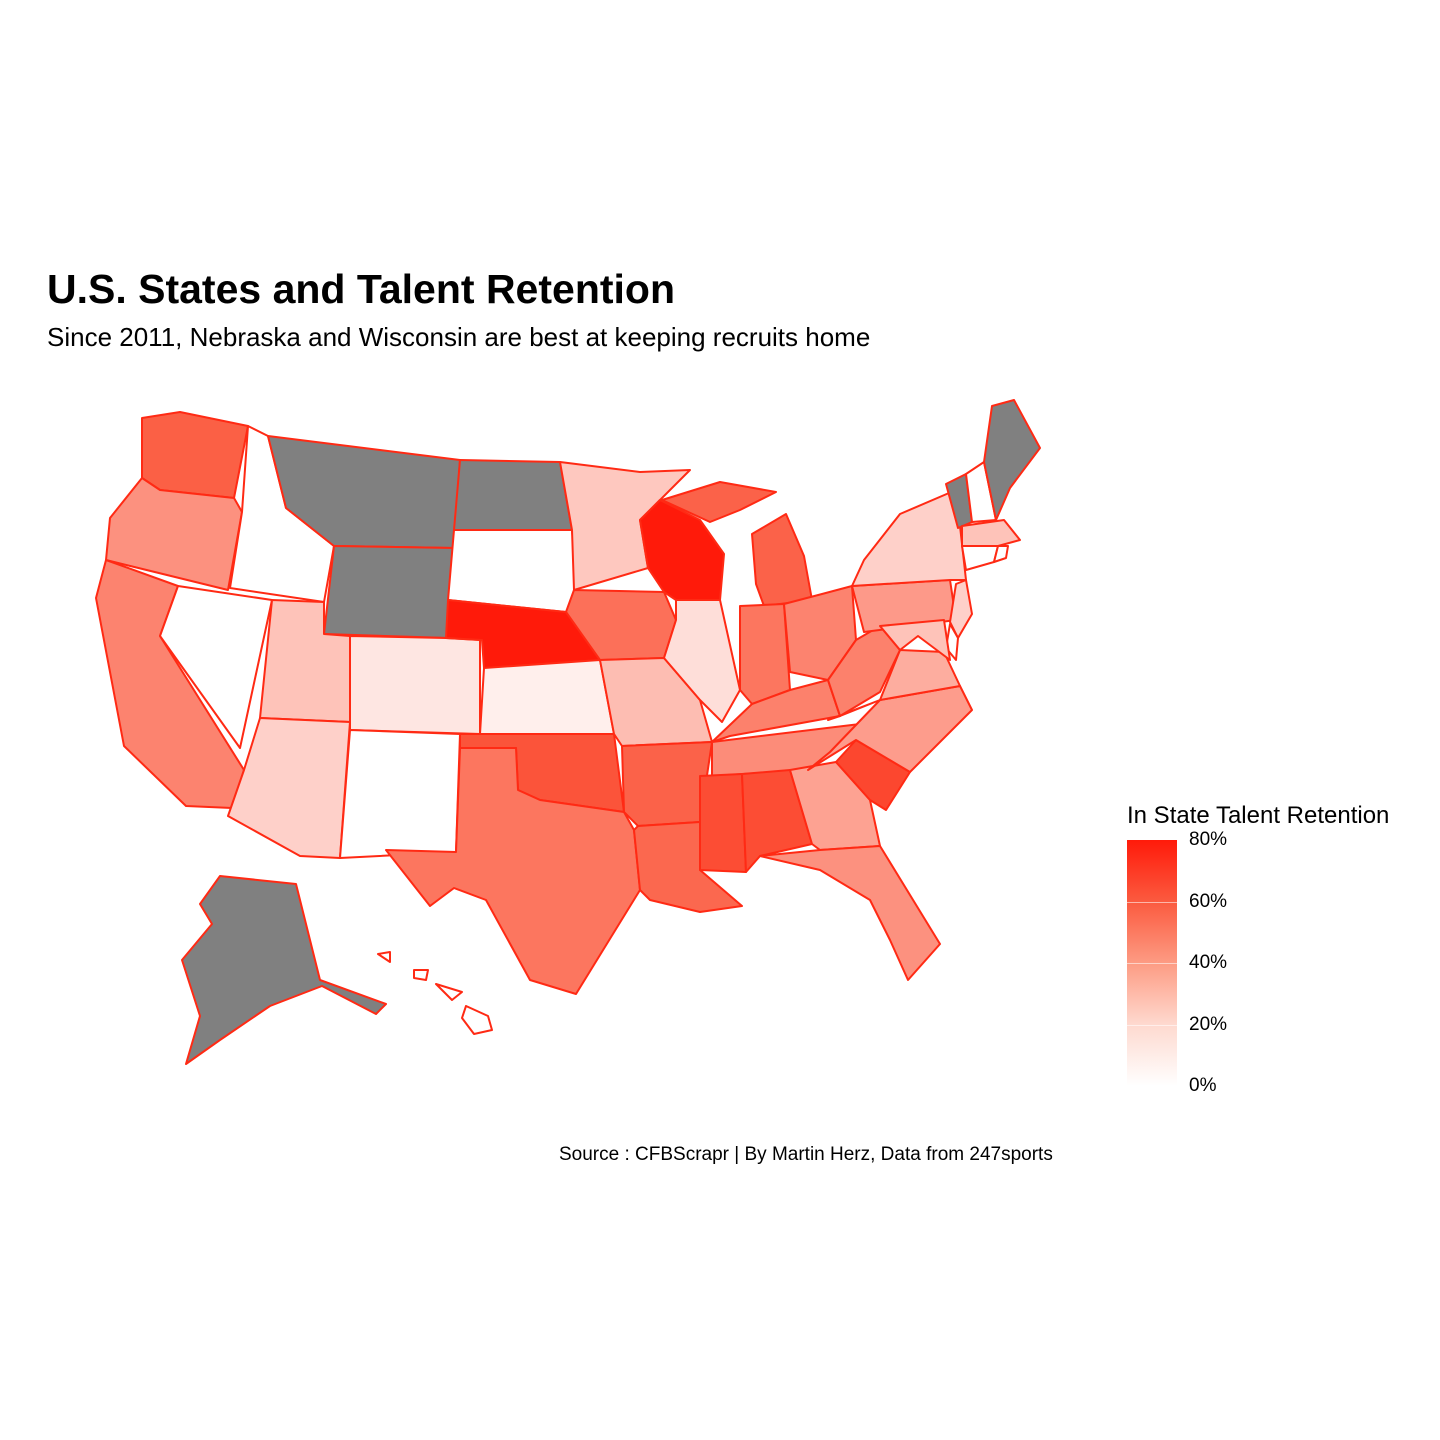  What do you see at coordinates (894, 685) in the screenshot?
I see `state-va` at bounding box center [894, 685].